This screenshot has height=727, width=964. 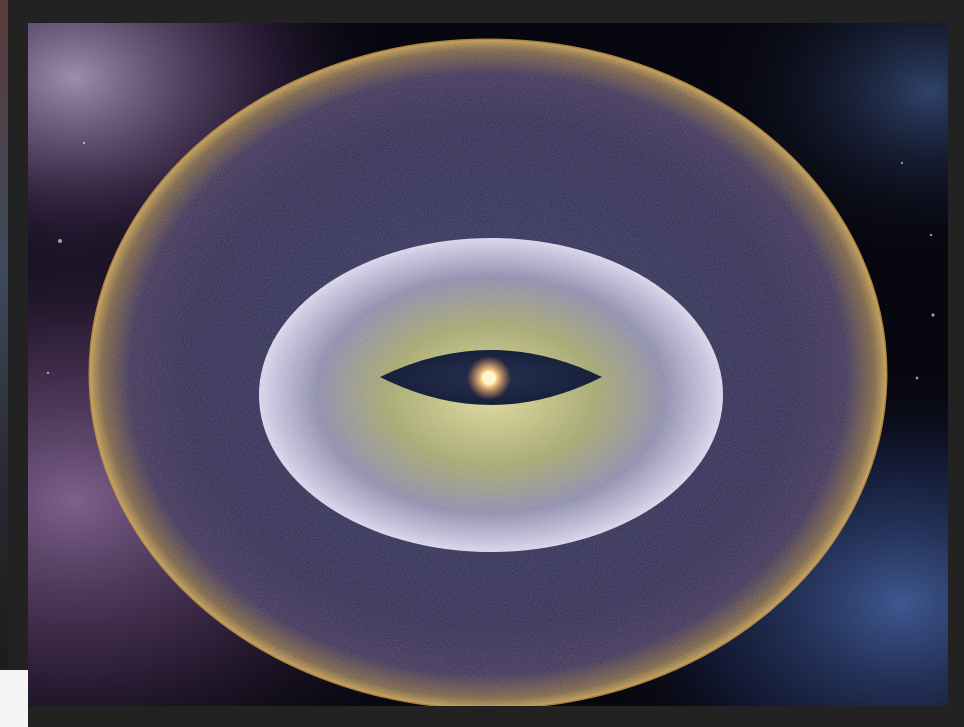 What do you see at coordinates (14, 698) in the screenshot?
I see `frame-corner` at bounding box center [14, 698].